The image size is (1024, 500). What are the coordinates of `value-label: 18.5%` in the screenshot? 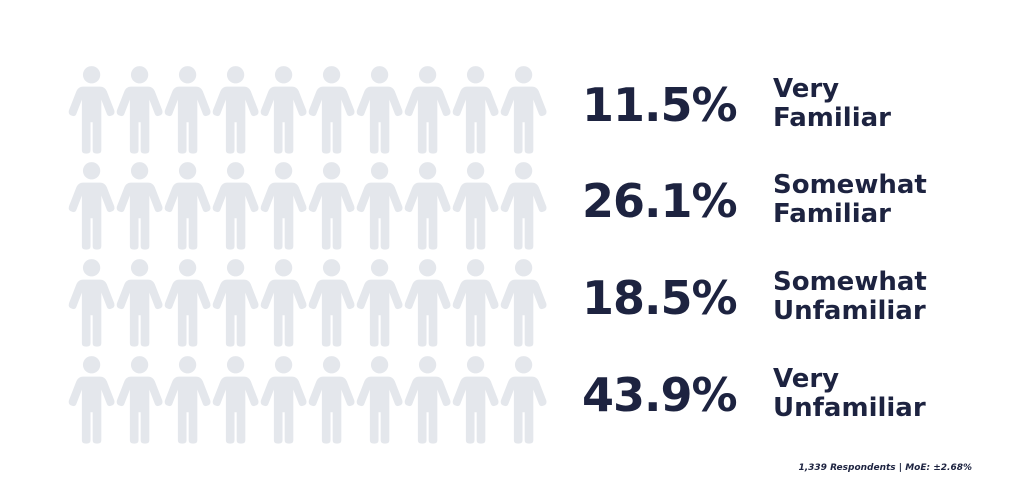 It's located at (660, 298).